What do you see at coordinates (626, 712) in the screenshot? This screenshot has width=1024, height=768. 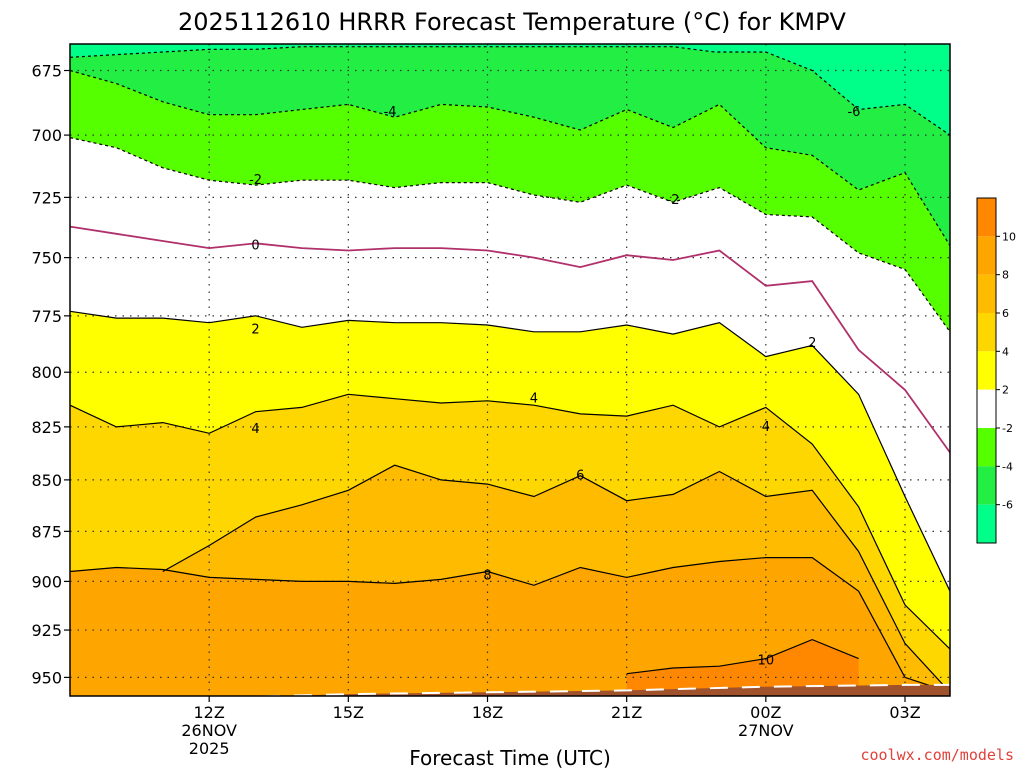 I see `x-tick-label-21-0: 21Z` at bounding box center [626, 712].